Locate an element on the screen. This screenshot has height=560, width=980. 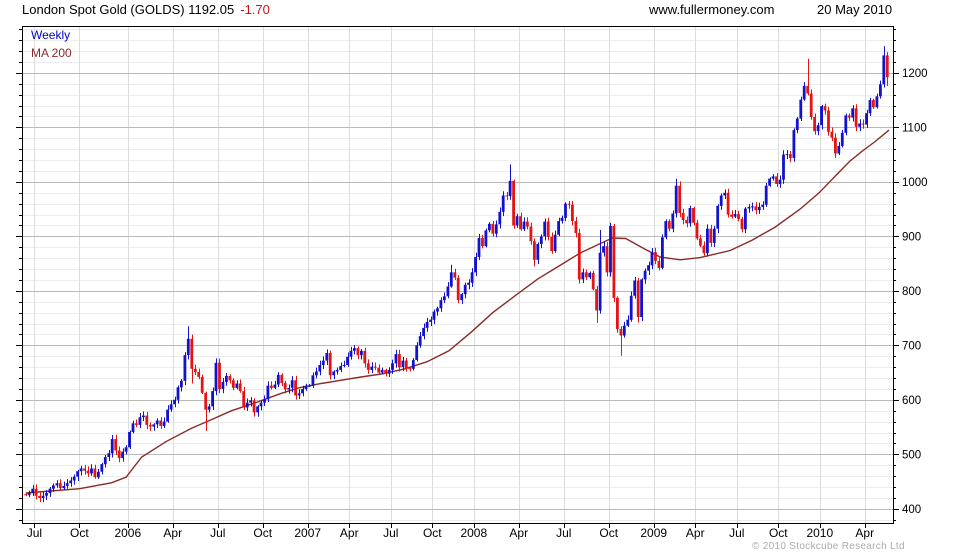
y-axis-label: 500 is located at coordinates (911, 455).